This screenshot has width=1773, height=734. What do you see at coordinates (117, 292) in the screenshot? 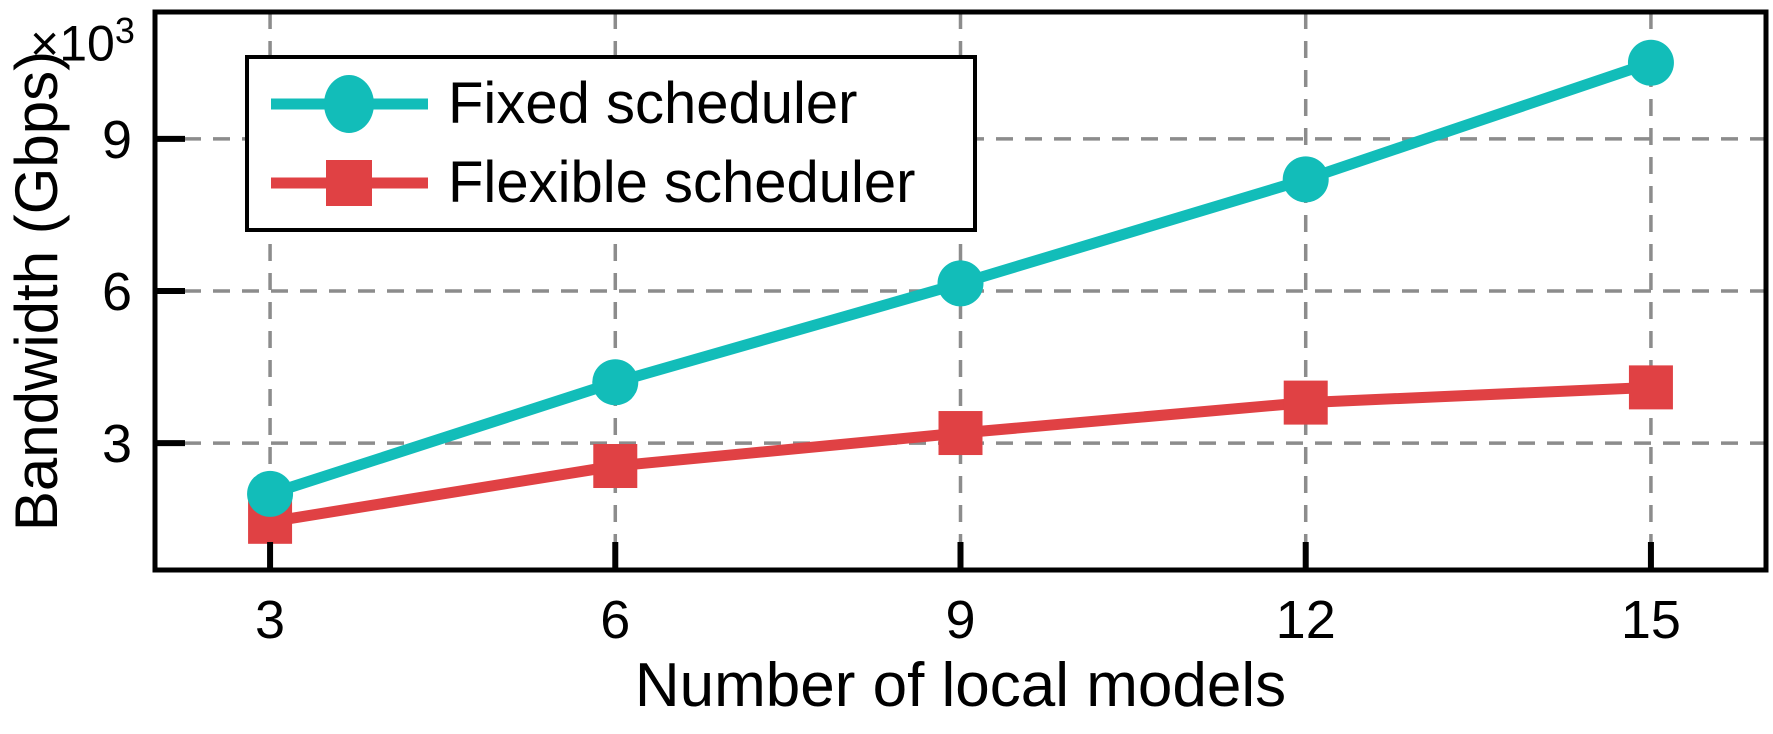
I see `y-tick-label: 6` at bounding box center [117, 292].